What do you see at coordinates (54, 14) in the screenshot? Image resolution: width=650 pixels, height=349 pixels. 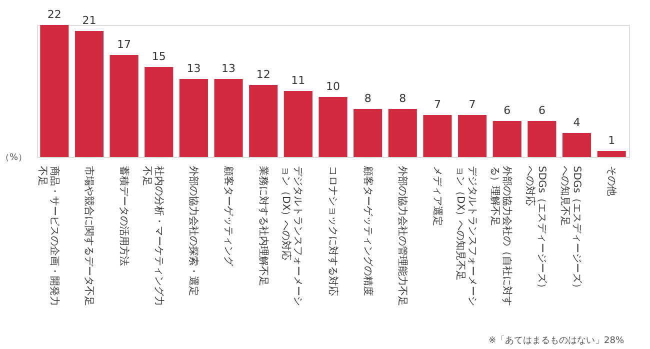 I see `data-label: 22` at bounding box center [54, 14].